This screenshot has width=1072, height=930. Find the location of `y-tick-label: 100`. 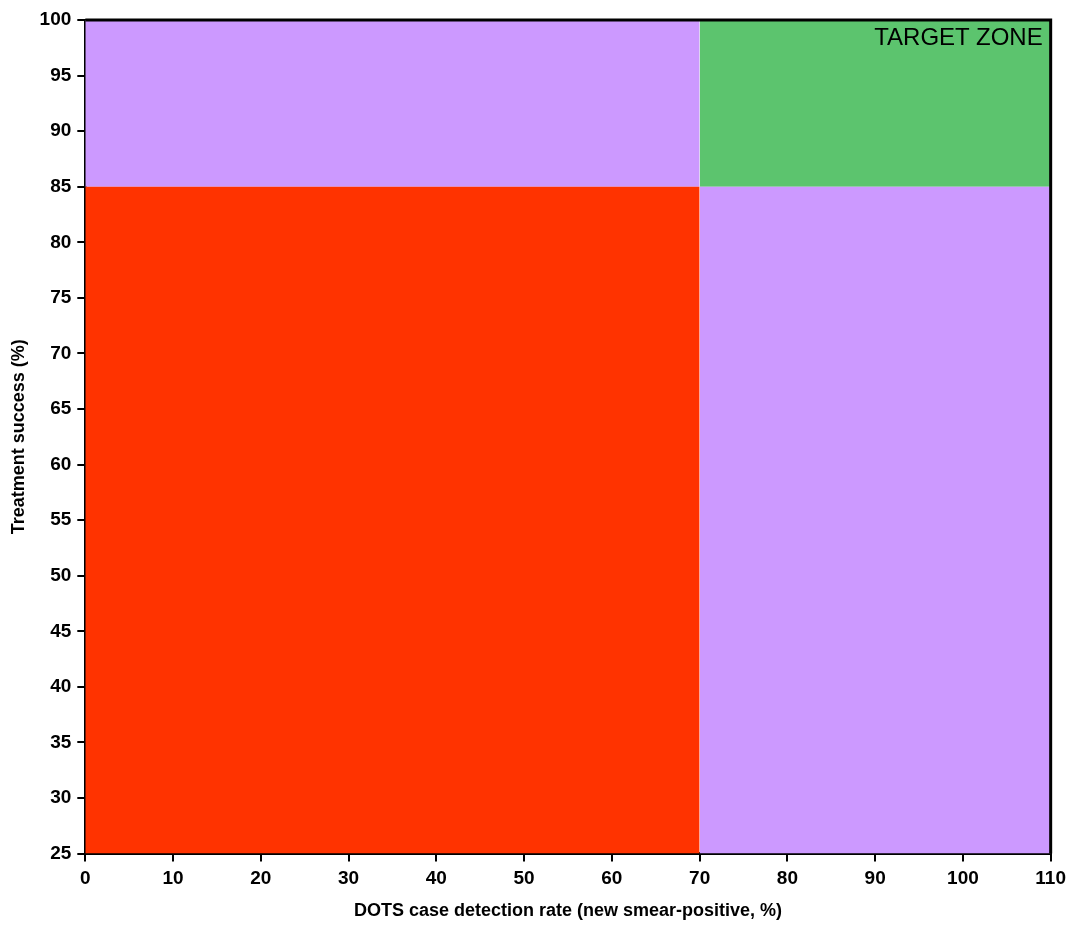

y-tick-label: 100 is located at coordinates (55, 19).